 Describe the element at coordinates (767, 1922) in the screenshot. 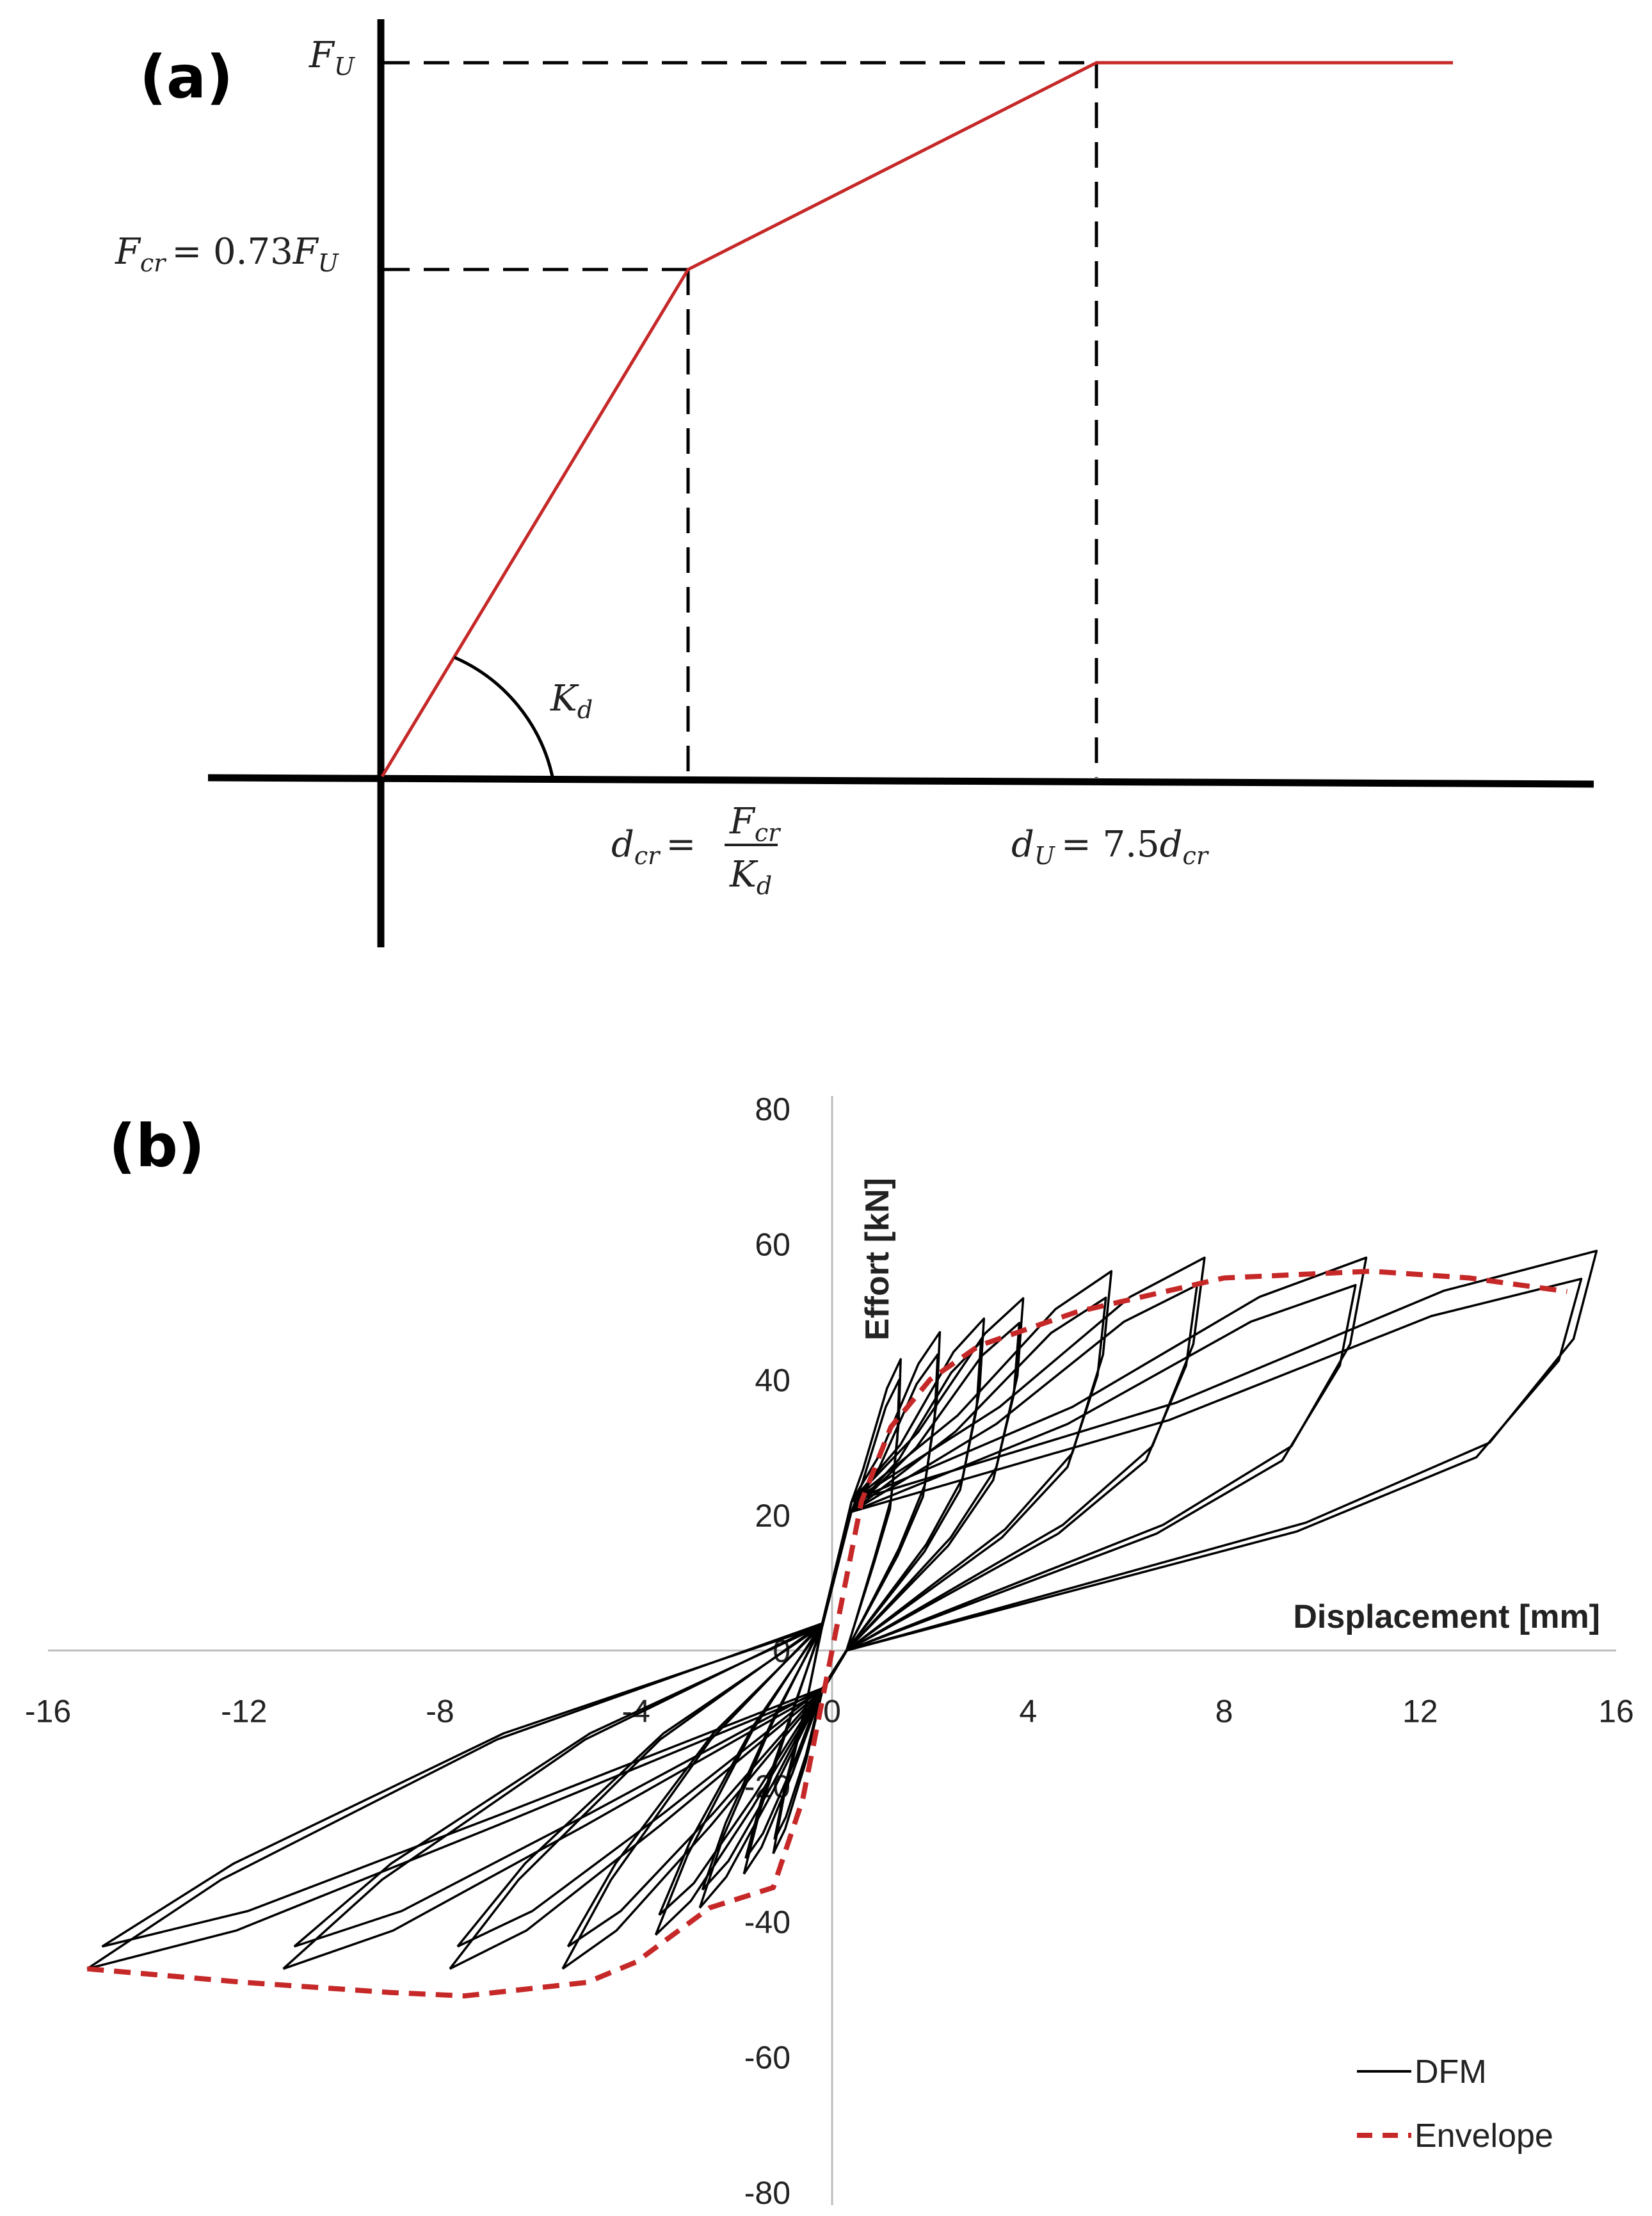

I see `y-tick-label: -40` at that location.